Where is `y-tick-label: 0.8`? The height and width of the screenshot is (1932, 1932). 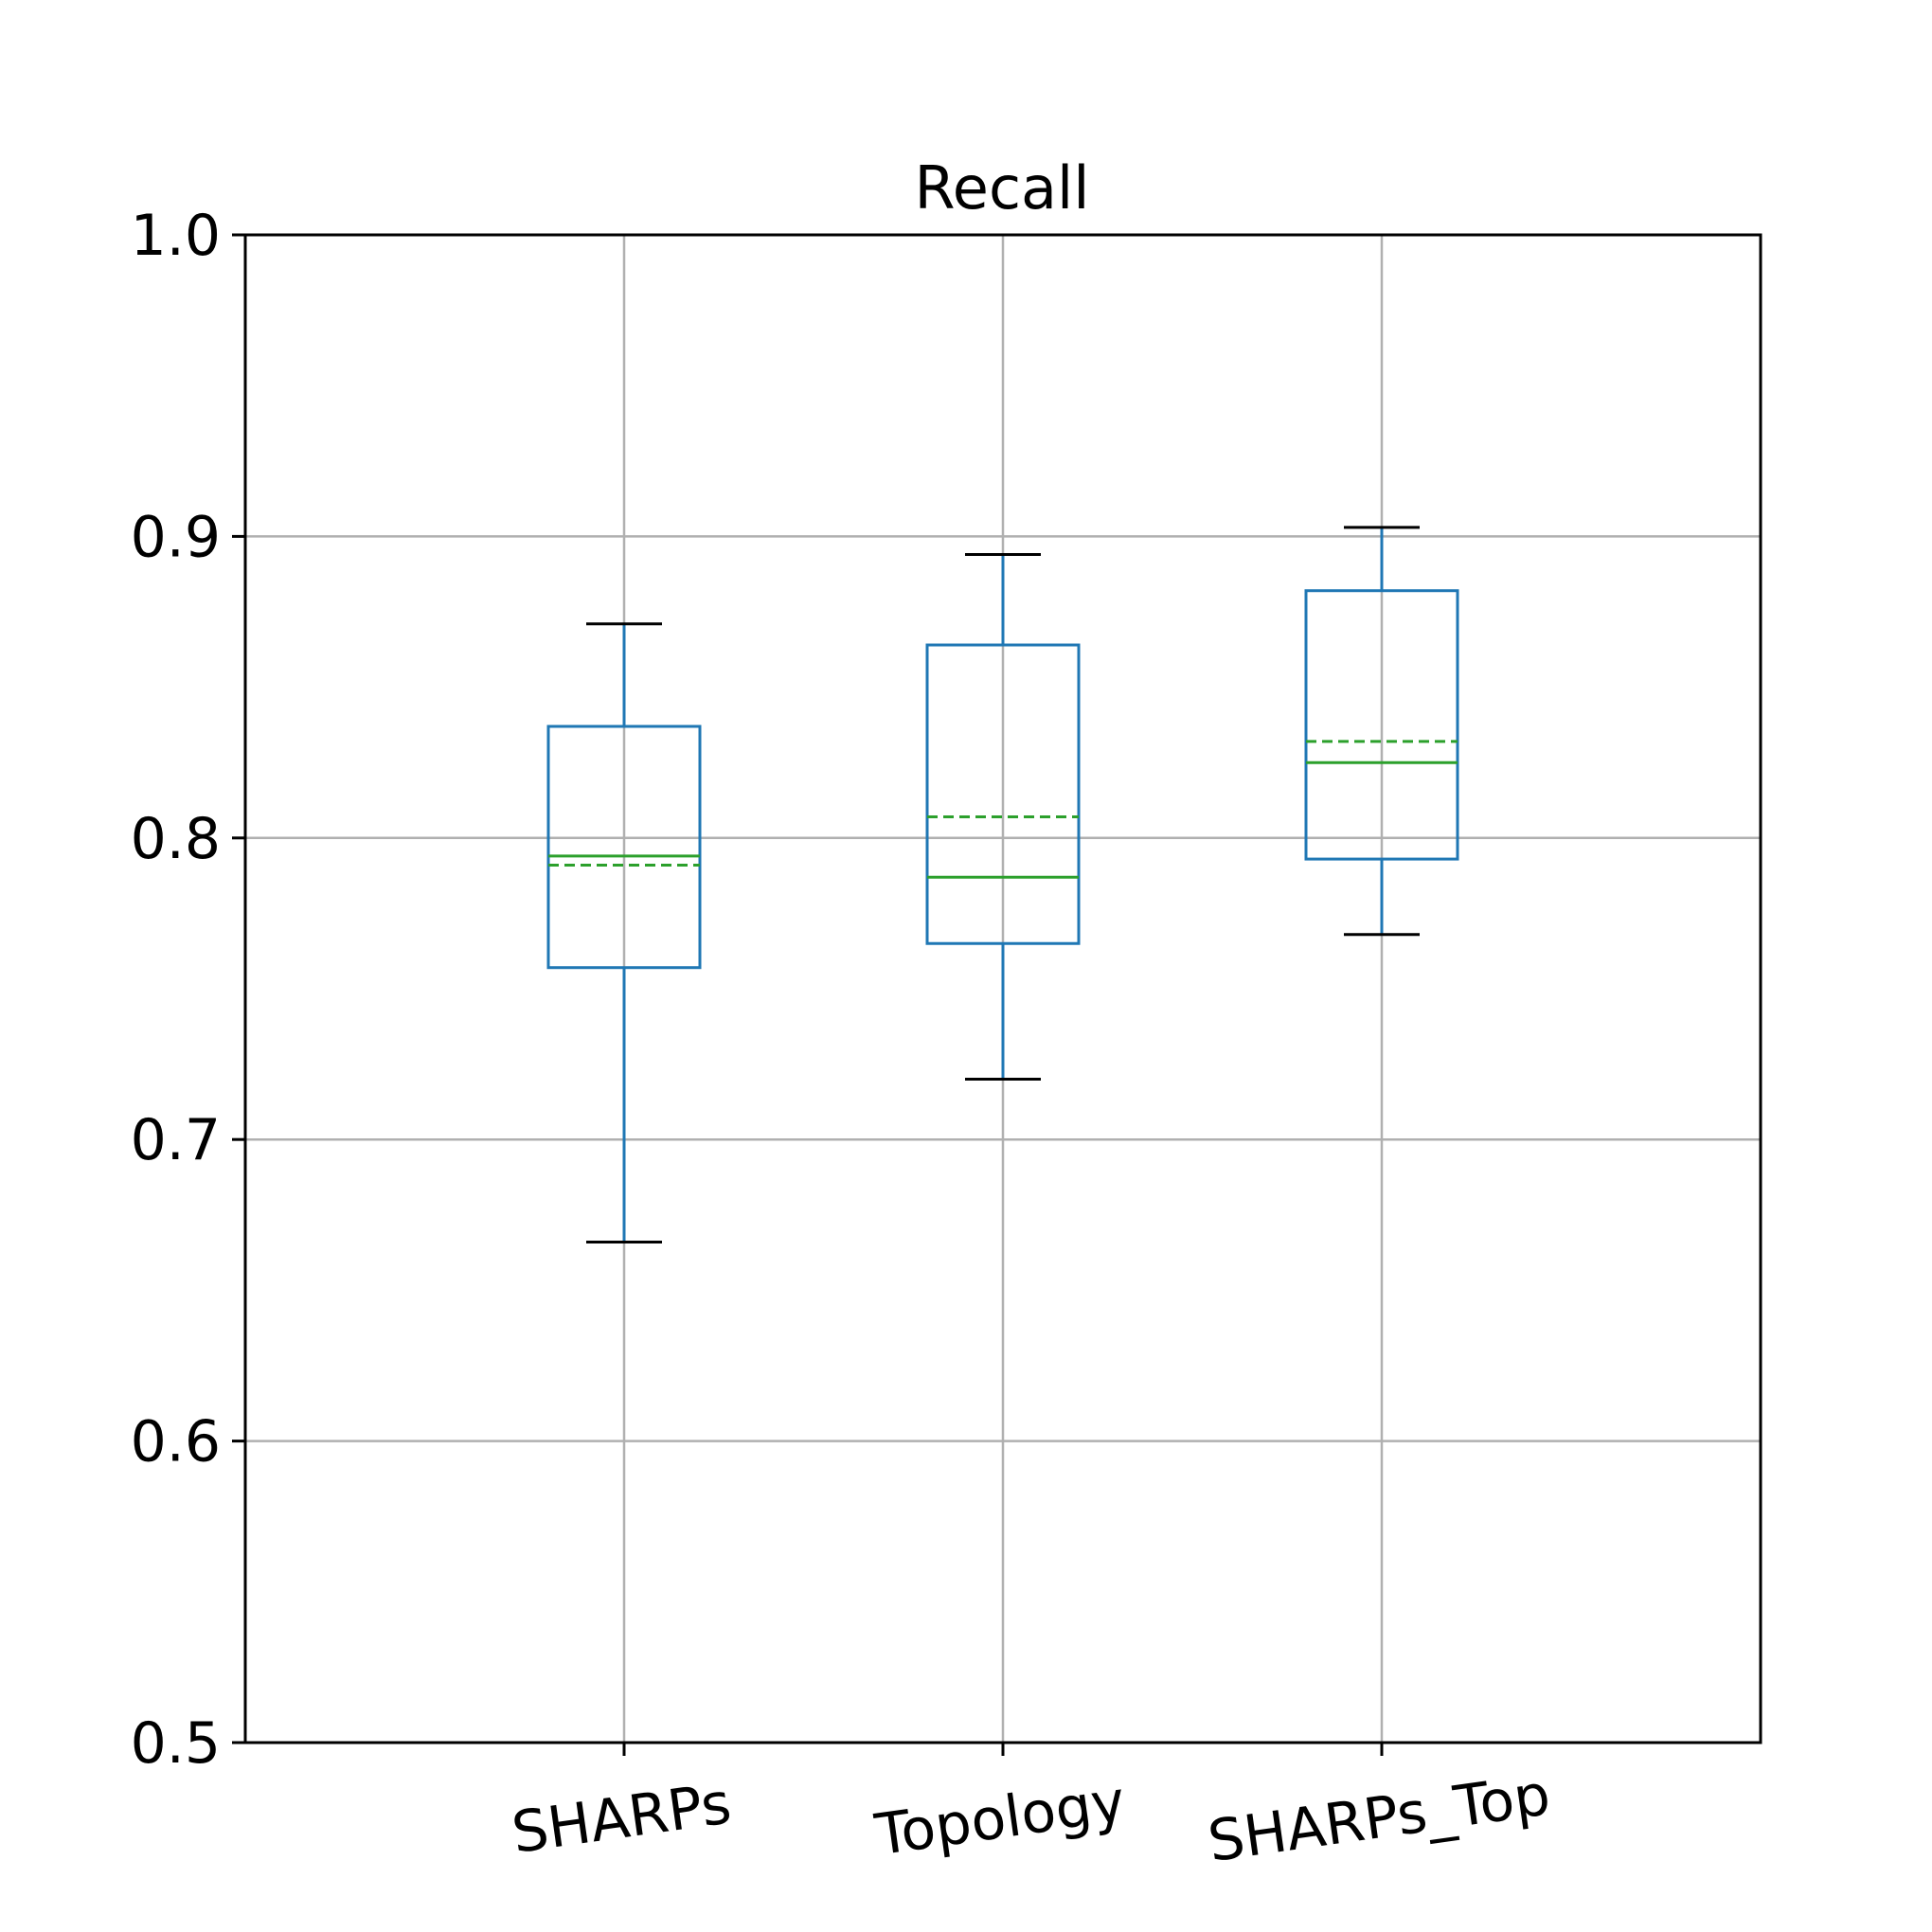
y-tick-label: 0.8 is located at coordinates (176, 839).